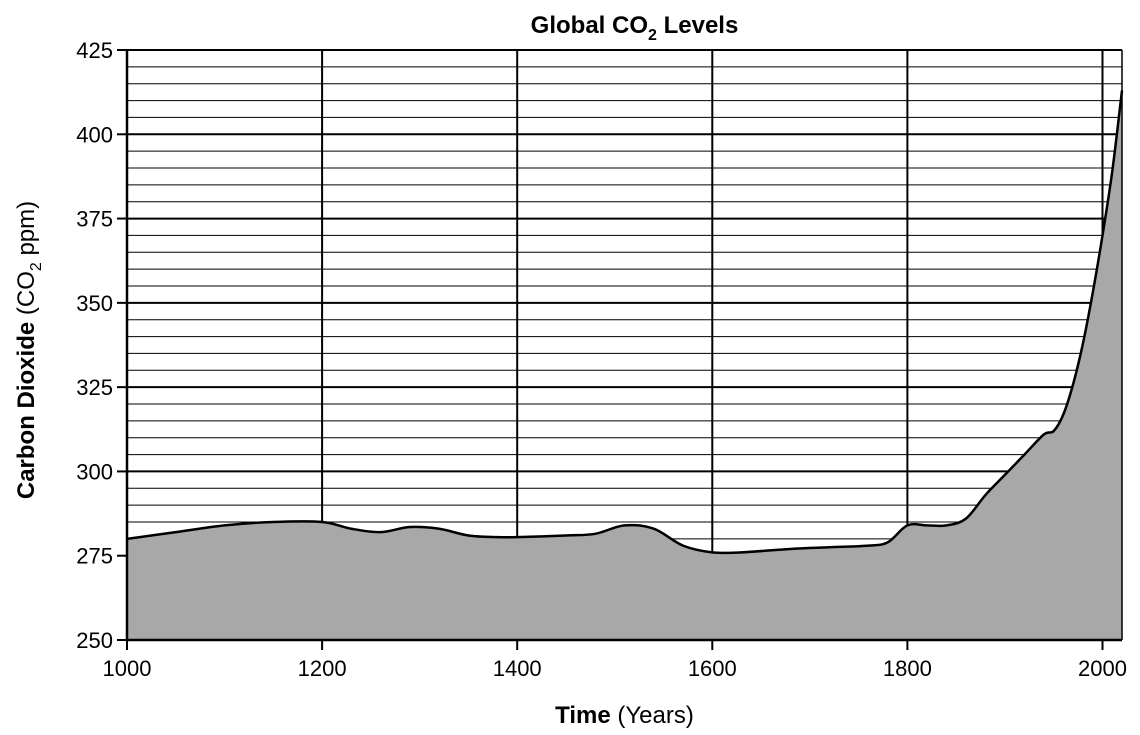 This screenshot has width=1140, height=735. I want to click on y-tick-label: 300, so click(94, 471).